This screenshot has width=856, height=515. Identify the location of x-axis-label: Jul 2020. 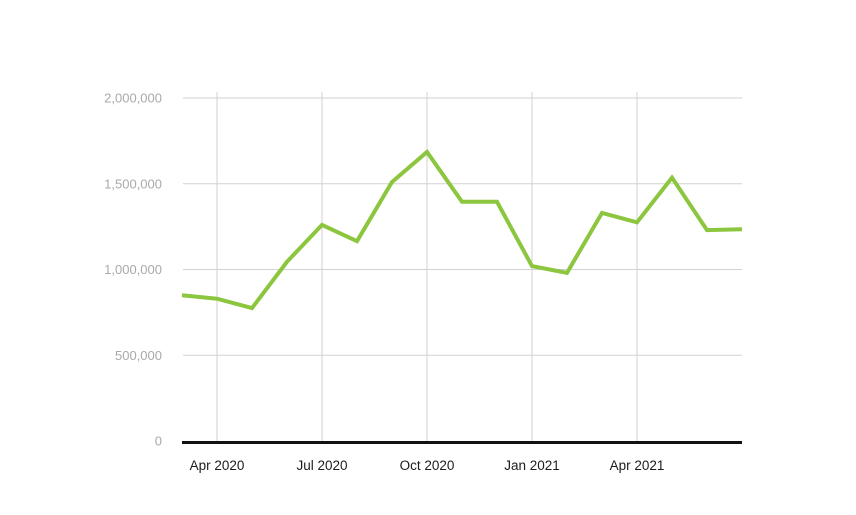
(321, 465).